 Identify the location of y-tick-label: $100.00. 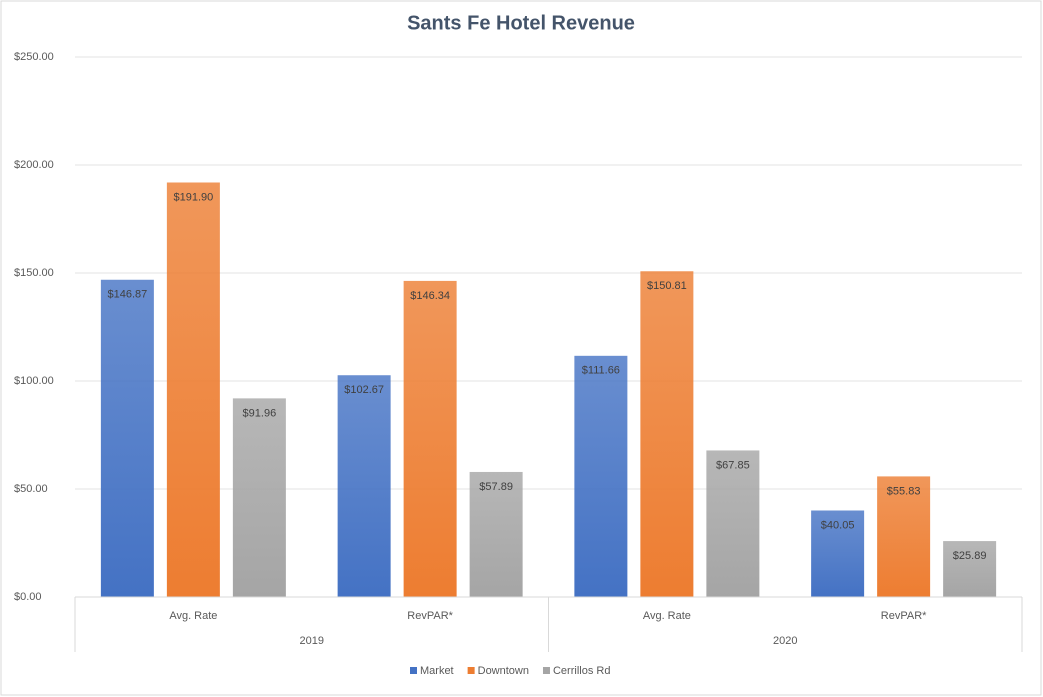
(34, 381).